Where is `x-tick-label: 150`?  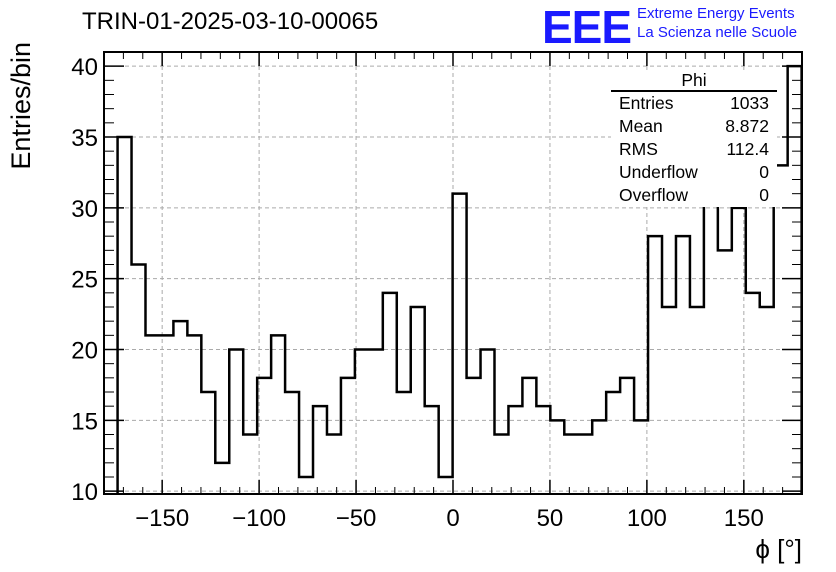
x-tick-label: 150 is located at coordinates (744, 518).